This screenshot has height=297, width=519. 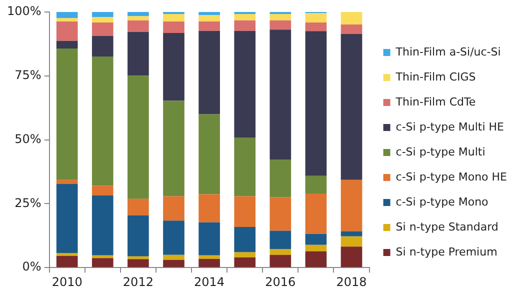 I want to click on legend-label: Thin-Film CIGS, so click(x=435, y=77).